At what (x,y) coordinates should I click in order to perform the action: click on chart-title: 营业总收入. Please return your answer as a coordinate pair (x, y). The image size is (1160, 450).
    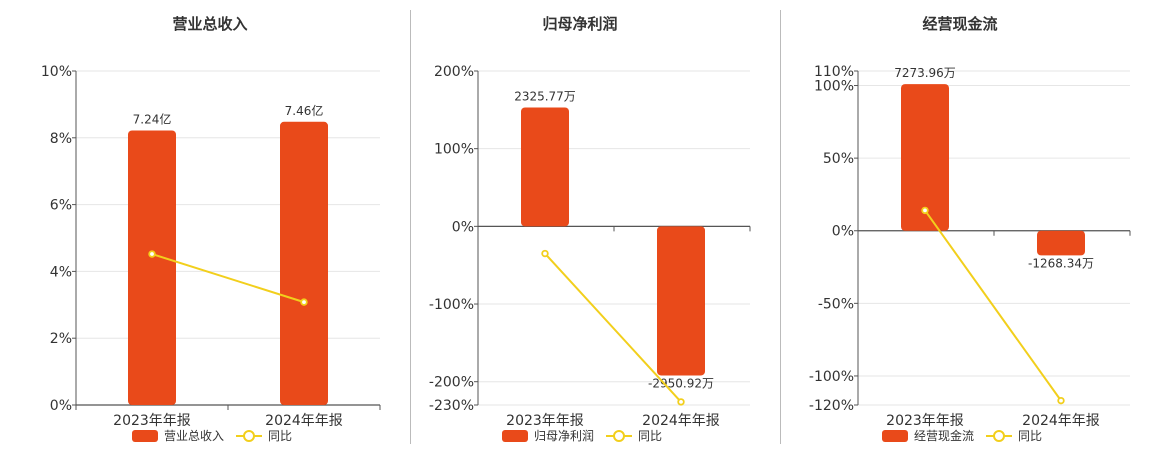
    Looking at the image, I should click on (209, 24).